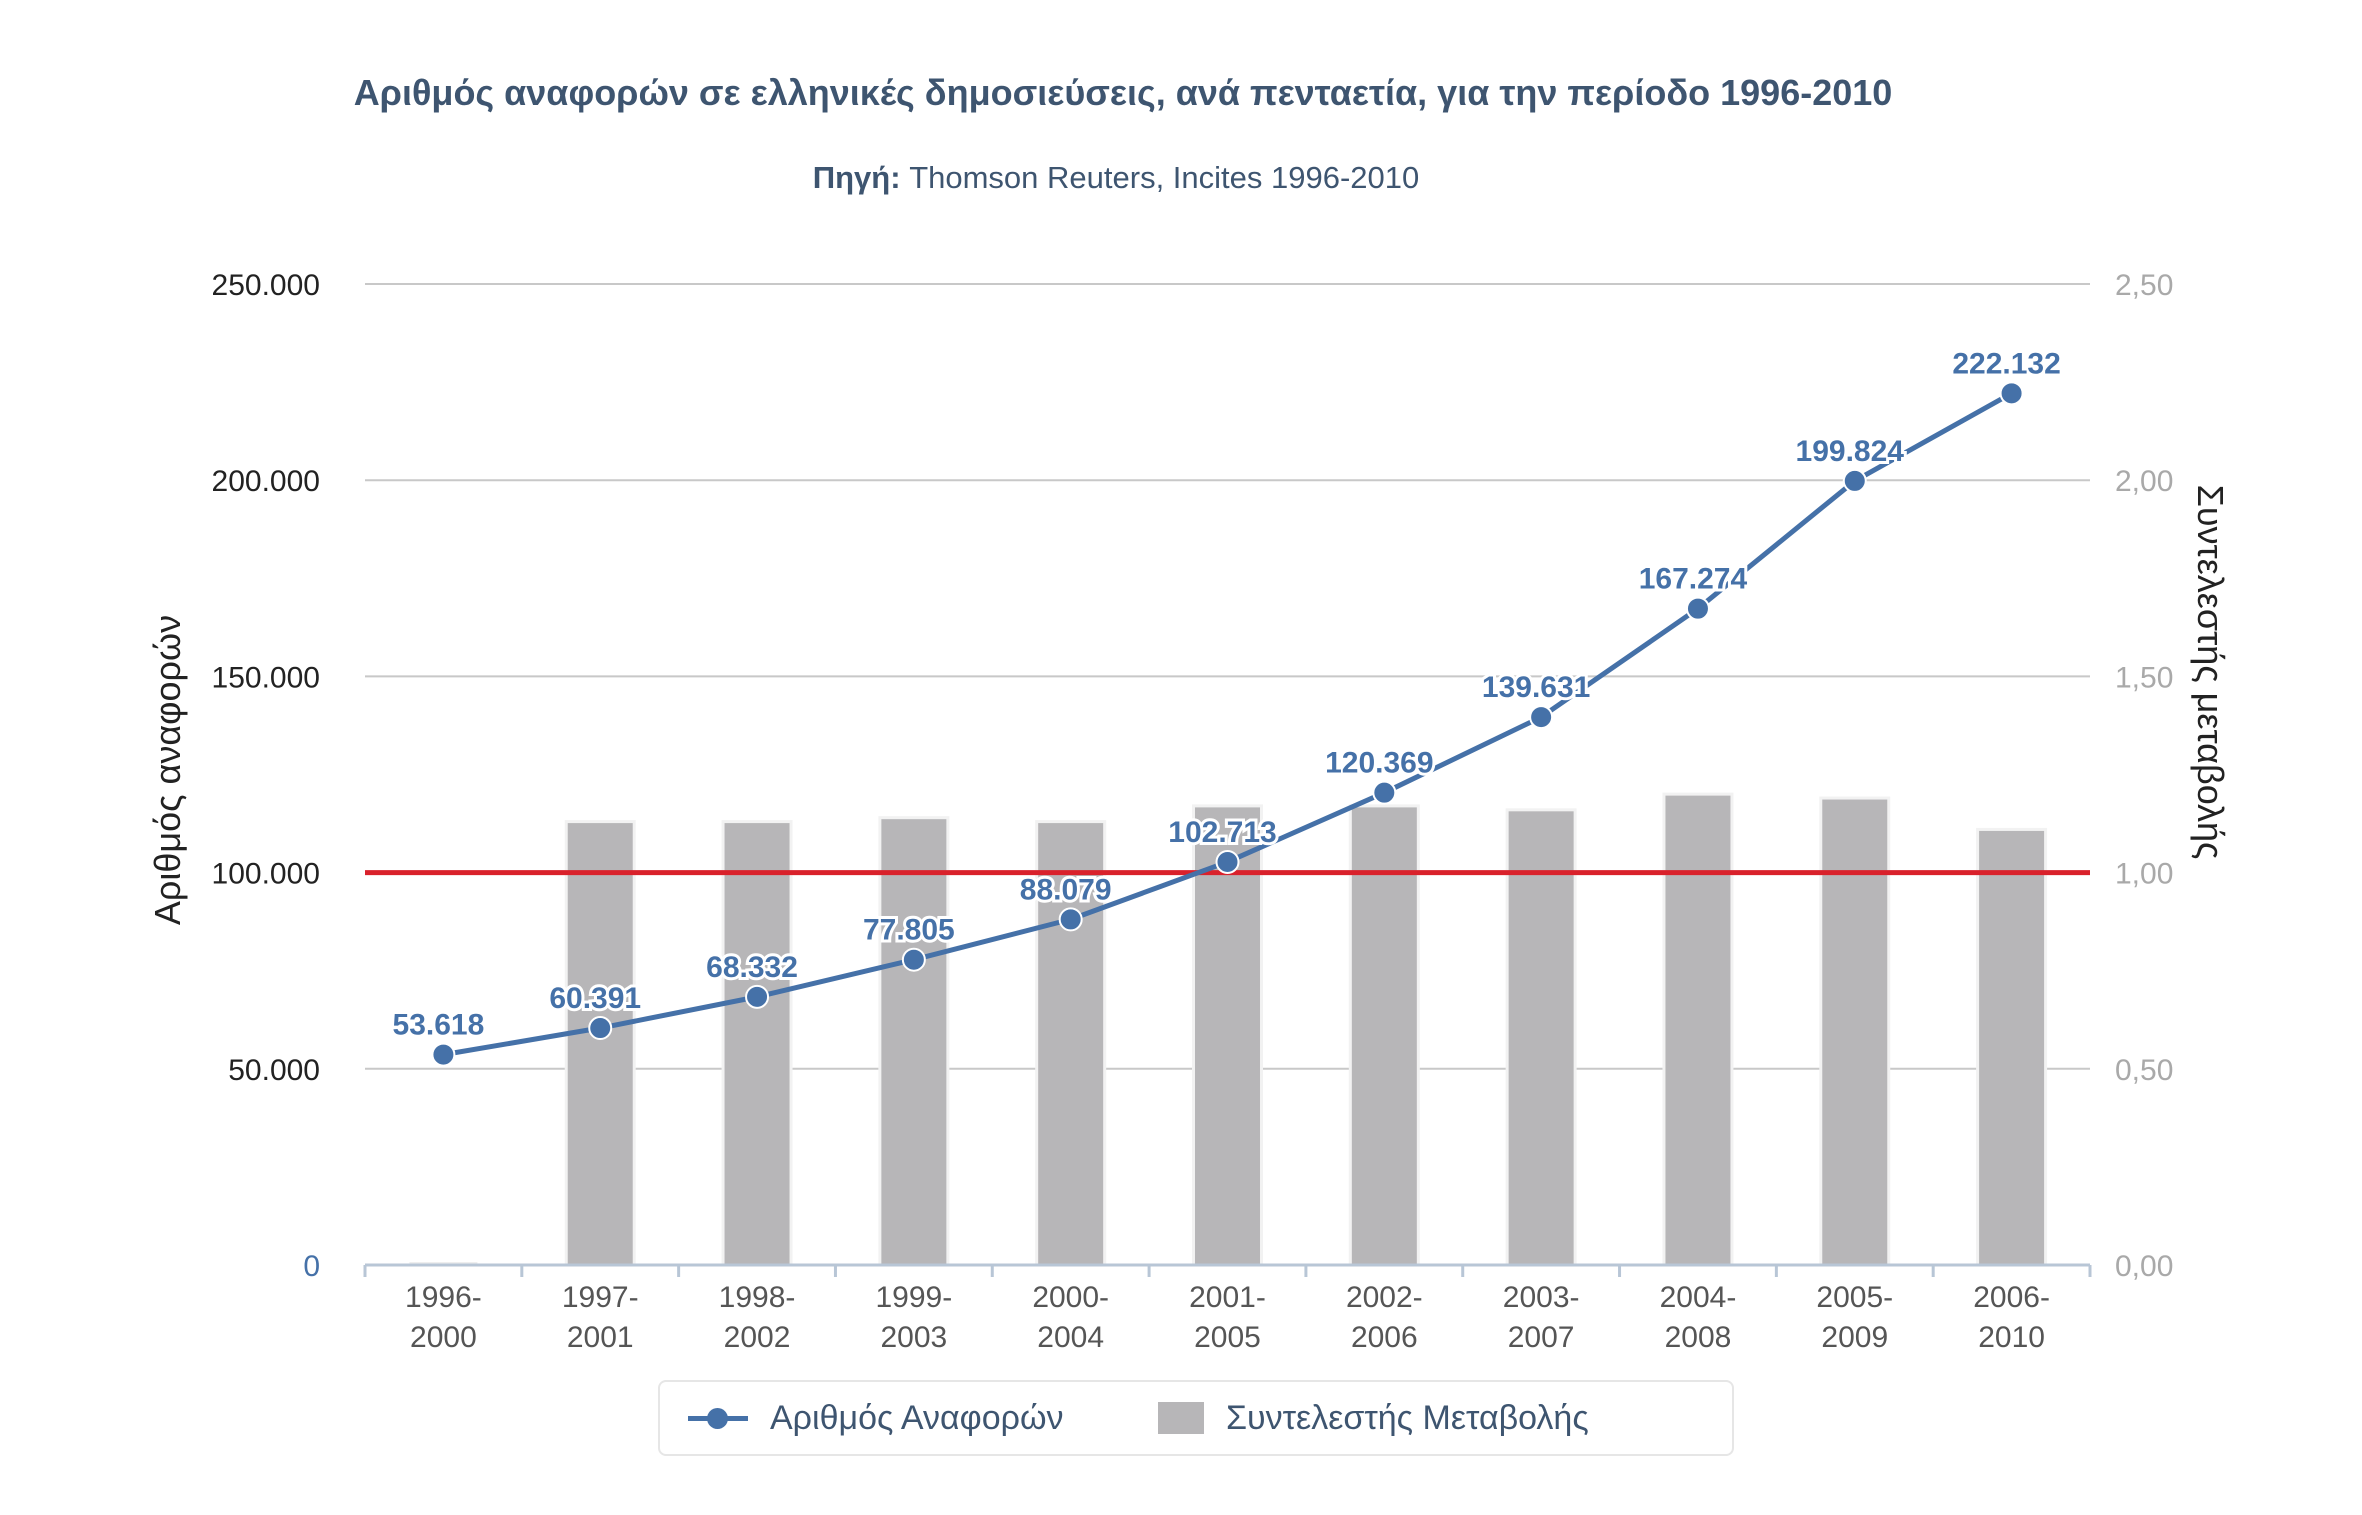 The image size is (2362, 1515). I want to click on x-tick-label: 2002, so click(757, 1337).